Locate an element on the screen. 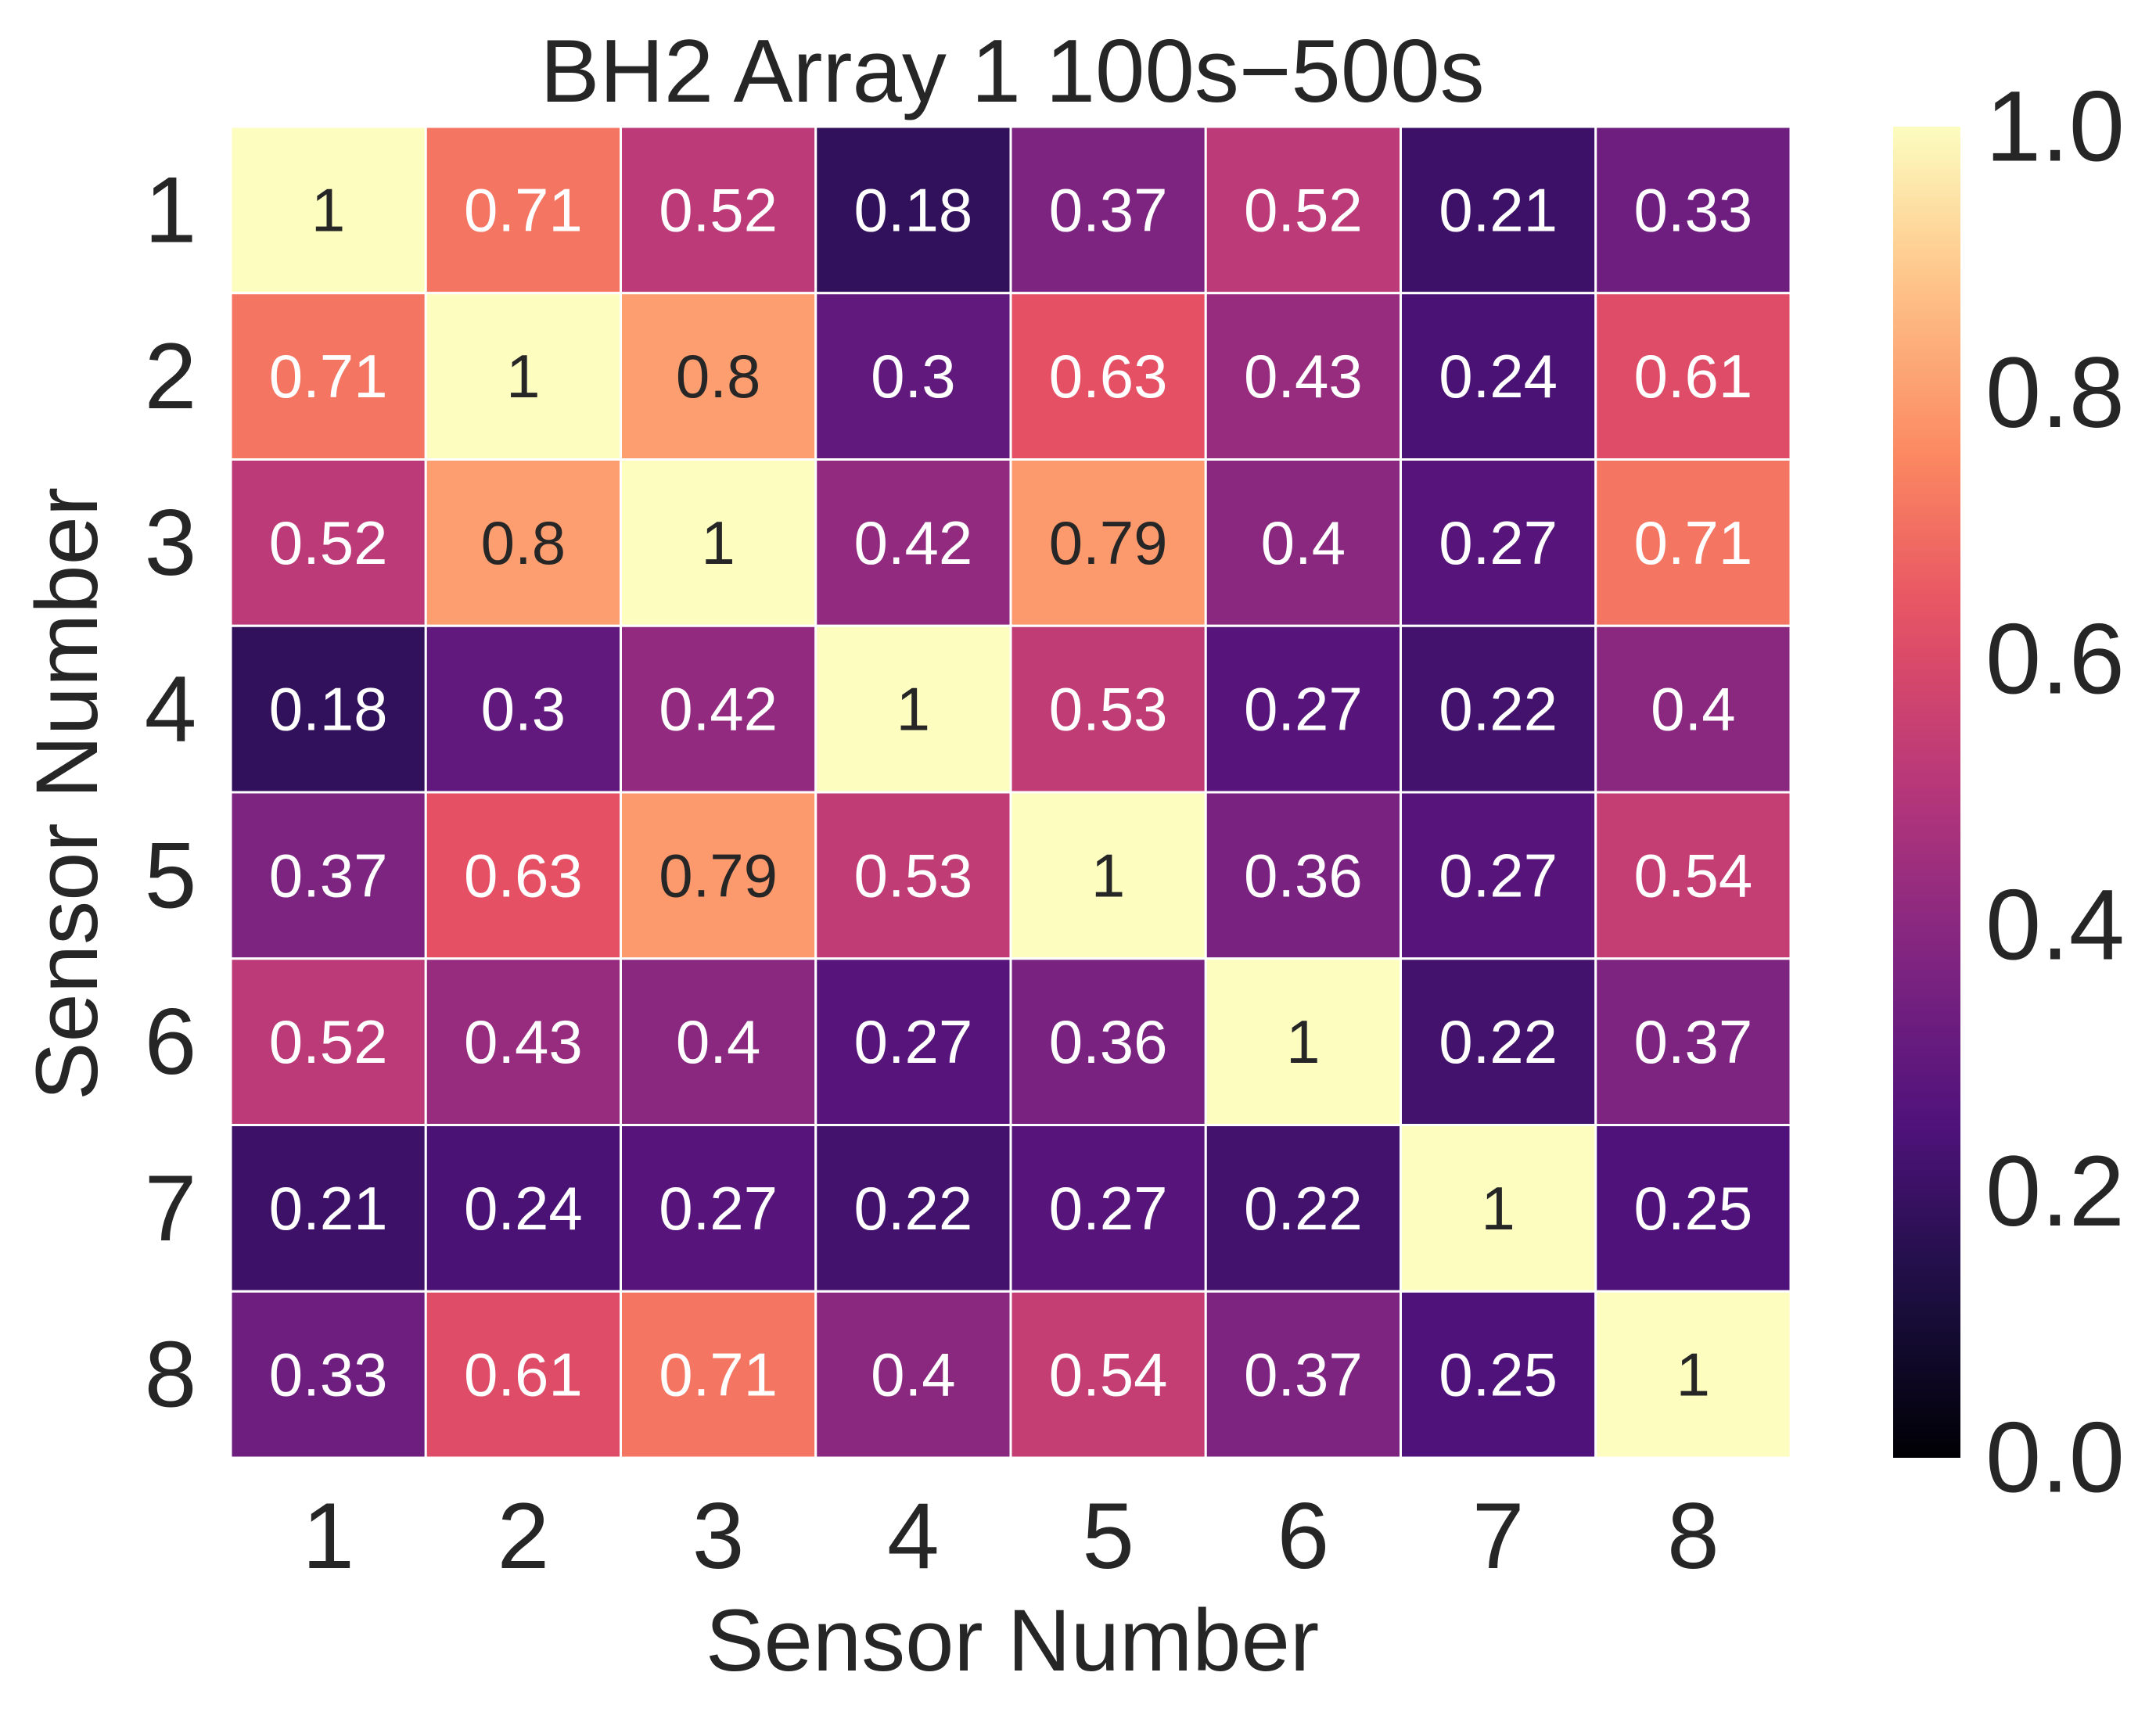  colorbar-tick-label: 1.0 is located at coordinates (2055, 127).